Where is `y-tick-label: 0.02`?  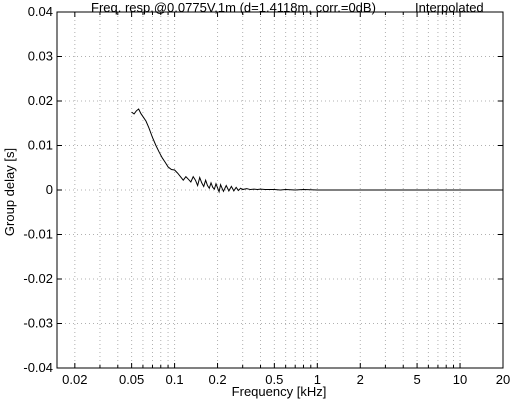
y-tick-label: 0.02 is located at coordinates (40, 100).